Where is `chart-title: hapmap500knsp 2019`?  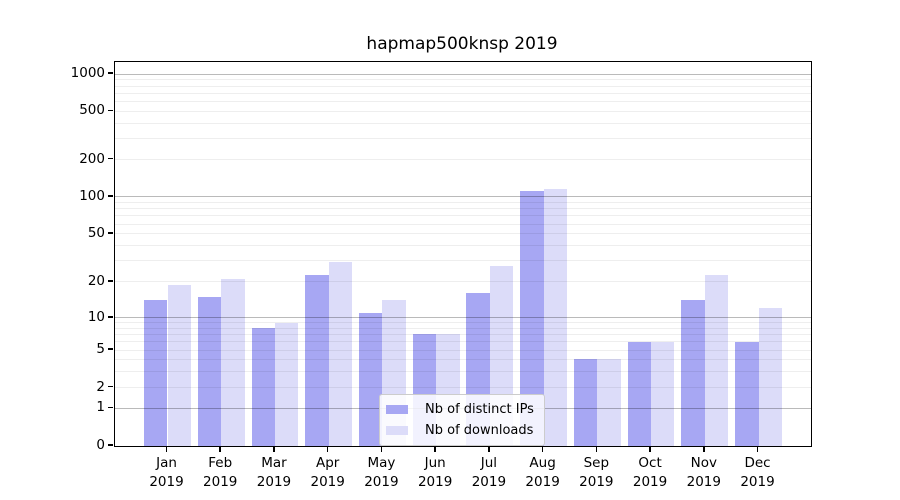 chart-title: hapmap500knsp 2019 is located at coordinates (462, 44).